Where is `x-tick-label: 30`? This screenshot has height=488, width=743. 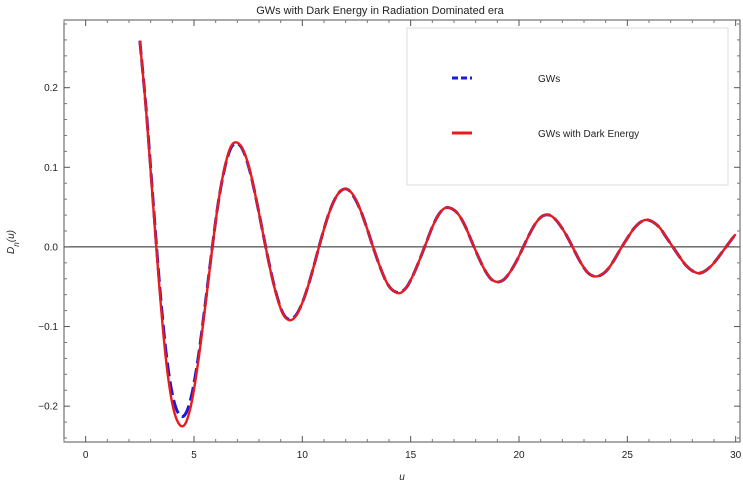
x-tick-label: 30 is located at coordinates (736, 455).